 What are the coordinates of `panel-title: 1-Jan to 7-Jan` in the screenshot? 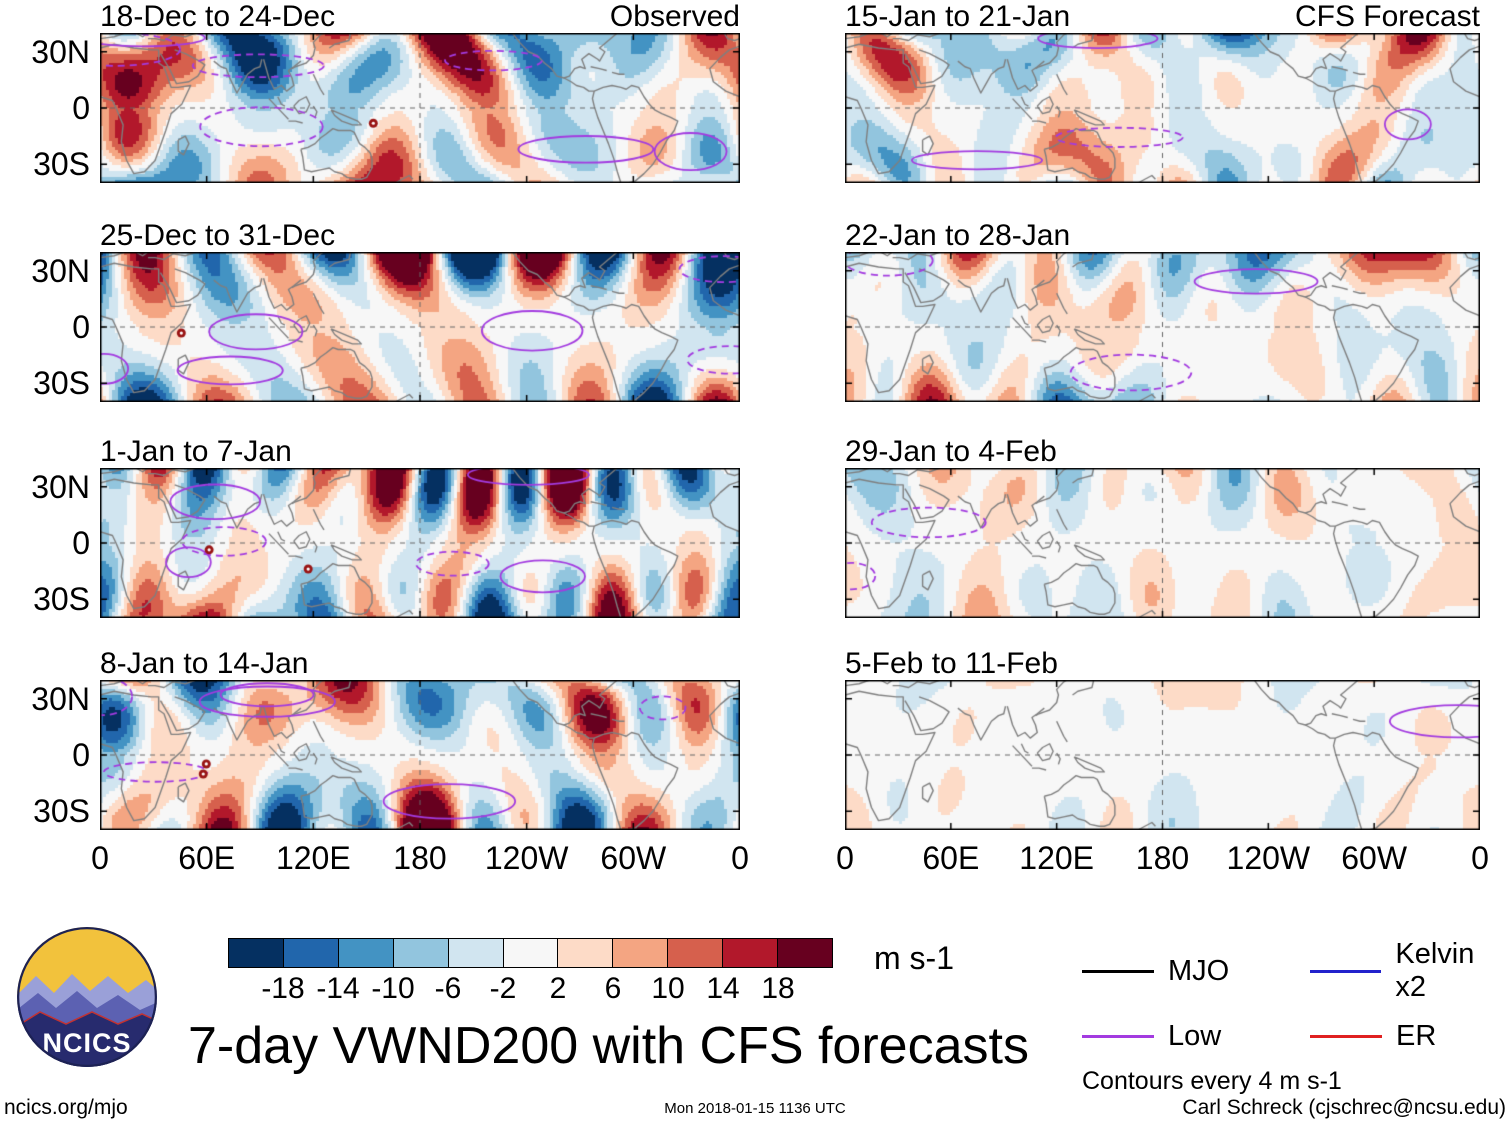 It's located at (196, 451).